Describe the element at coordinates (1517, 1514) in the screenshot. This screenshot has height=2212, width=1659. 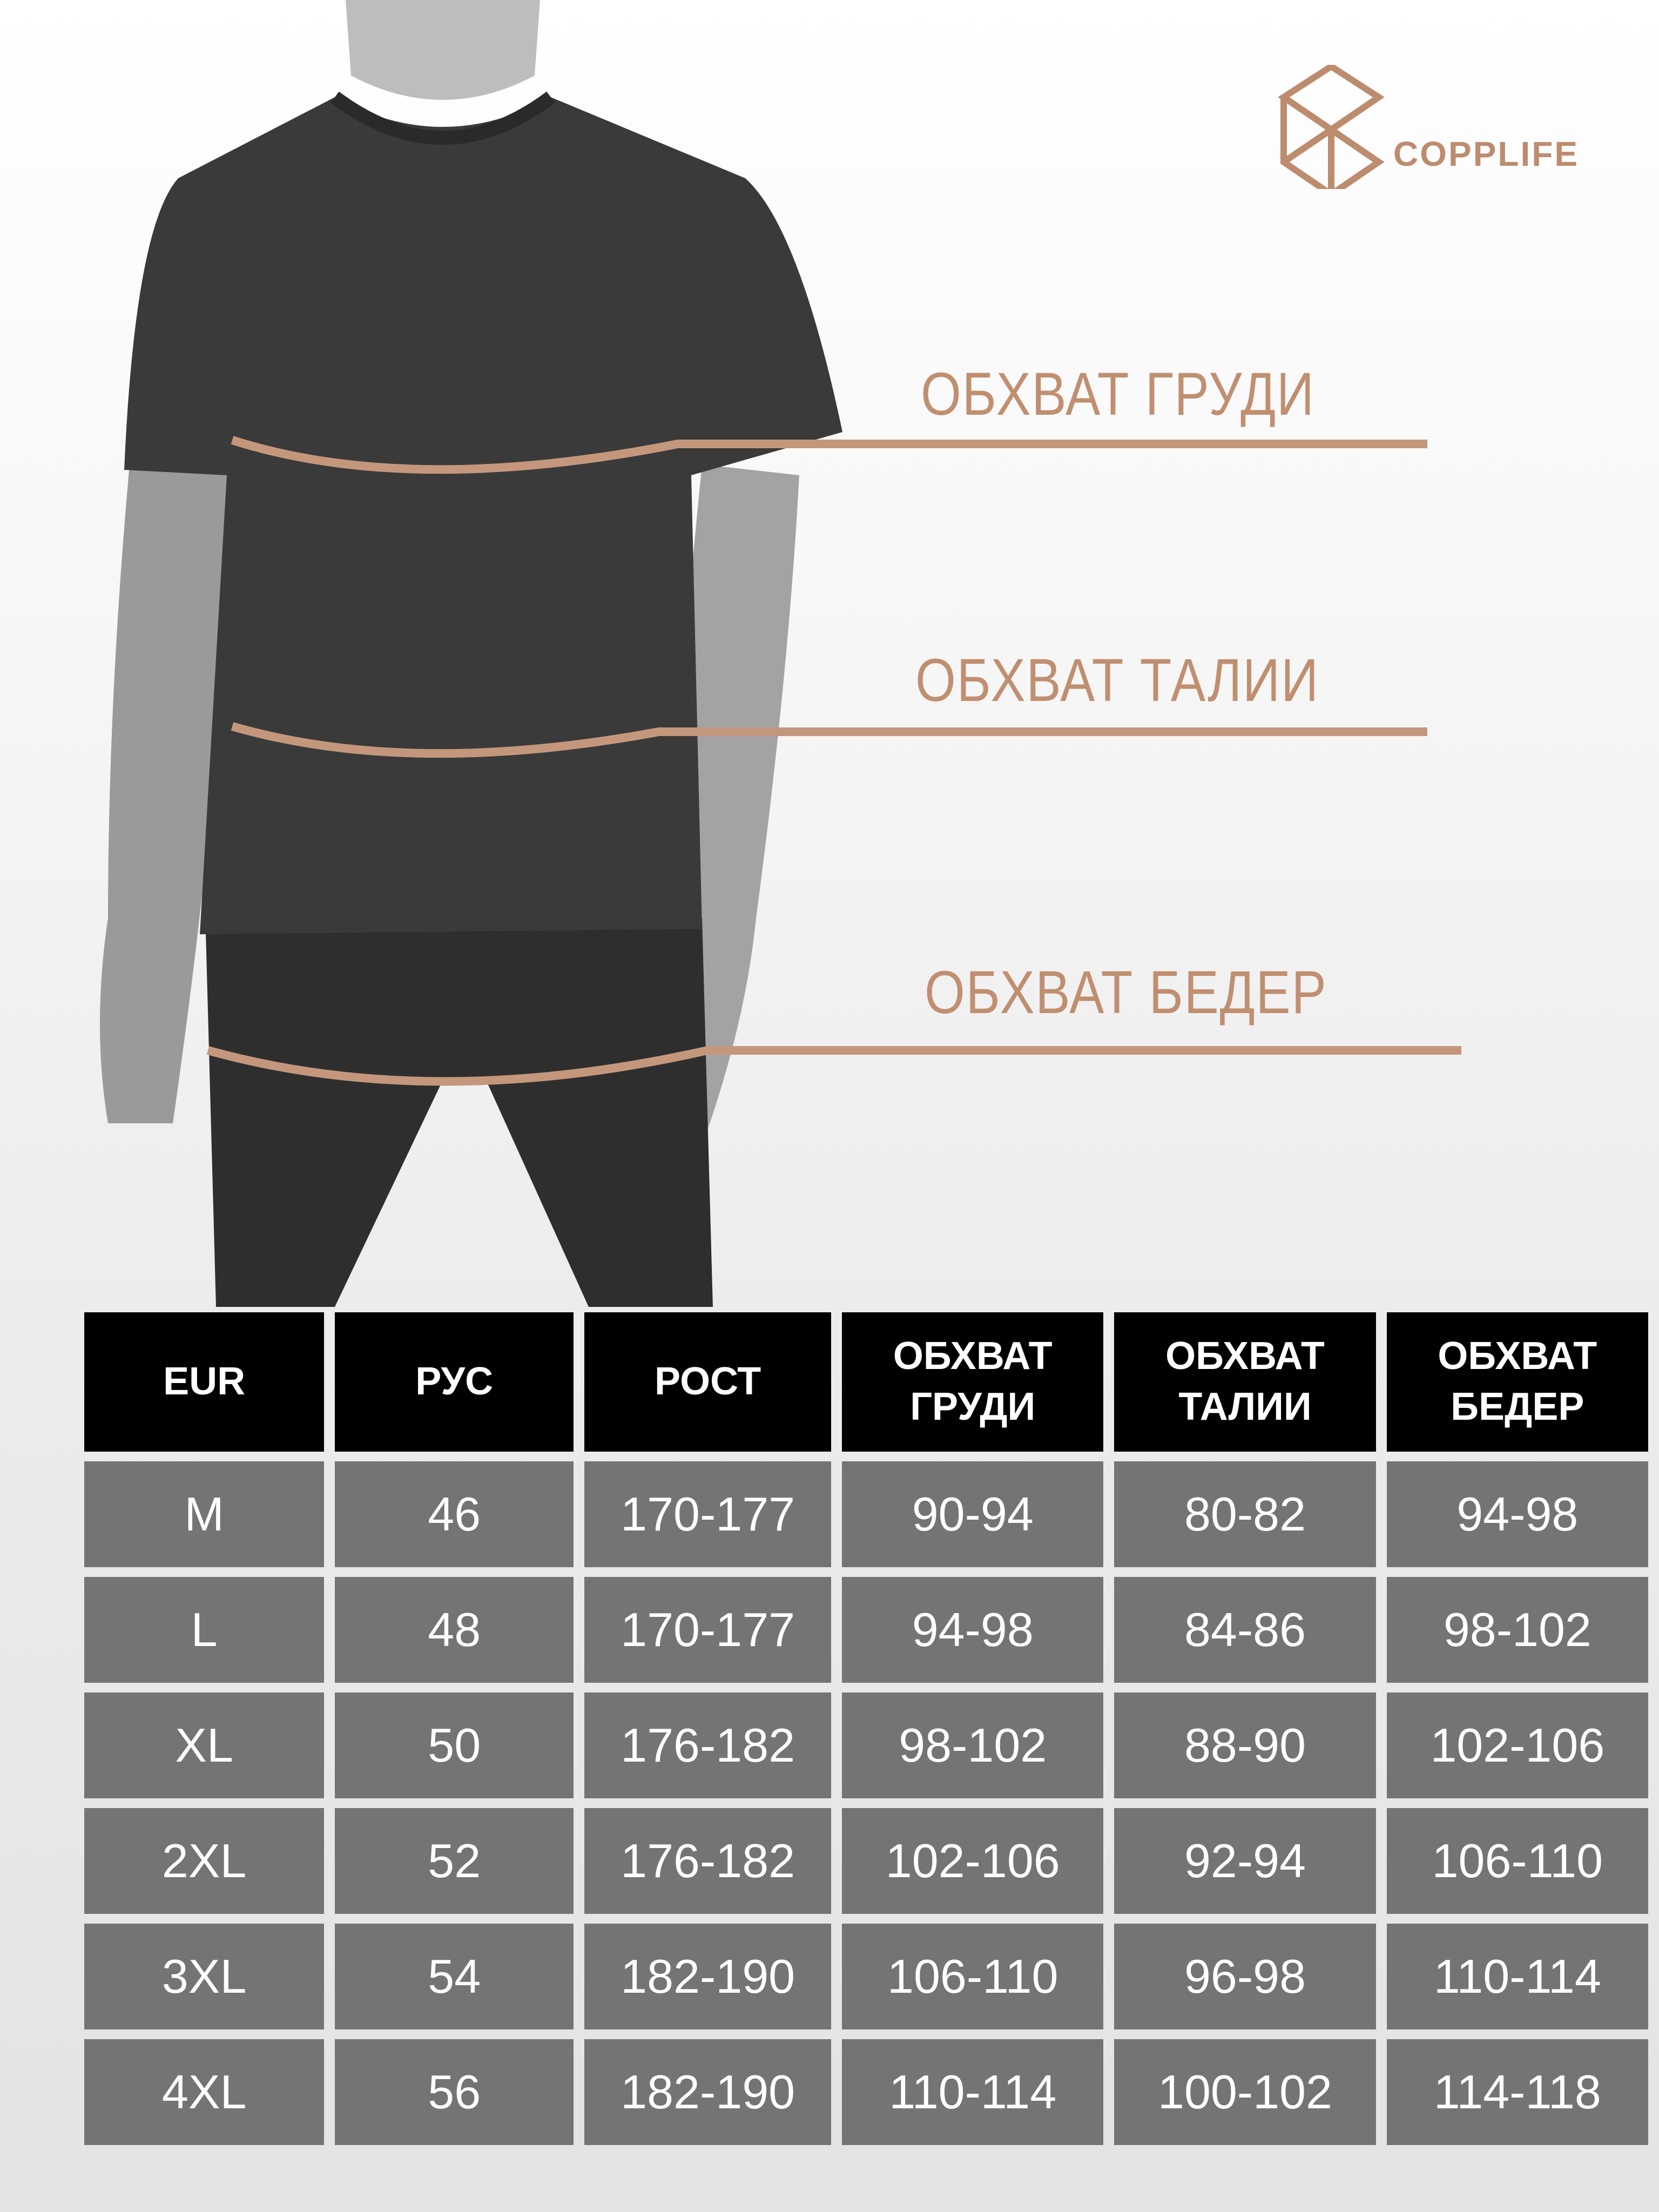
I see `cell-hips: 94-98` at that location.